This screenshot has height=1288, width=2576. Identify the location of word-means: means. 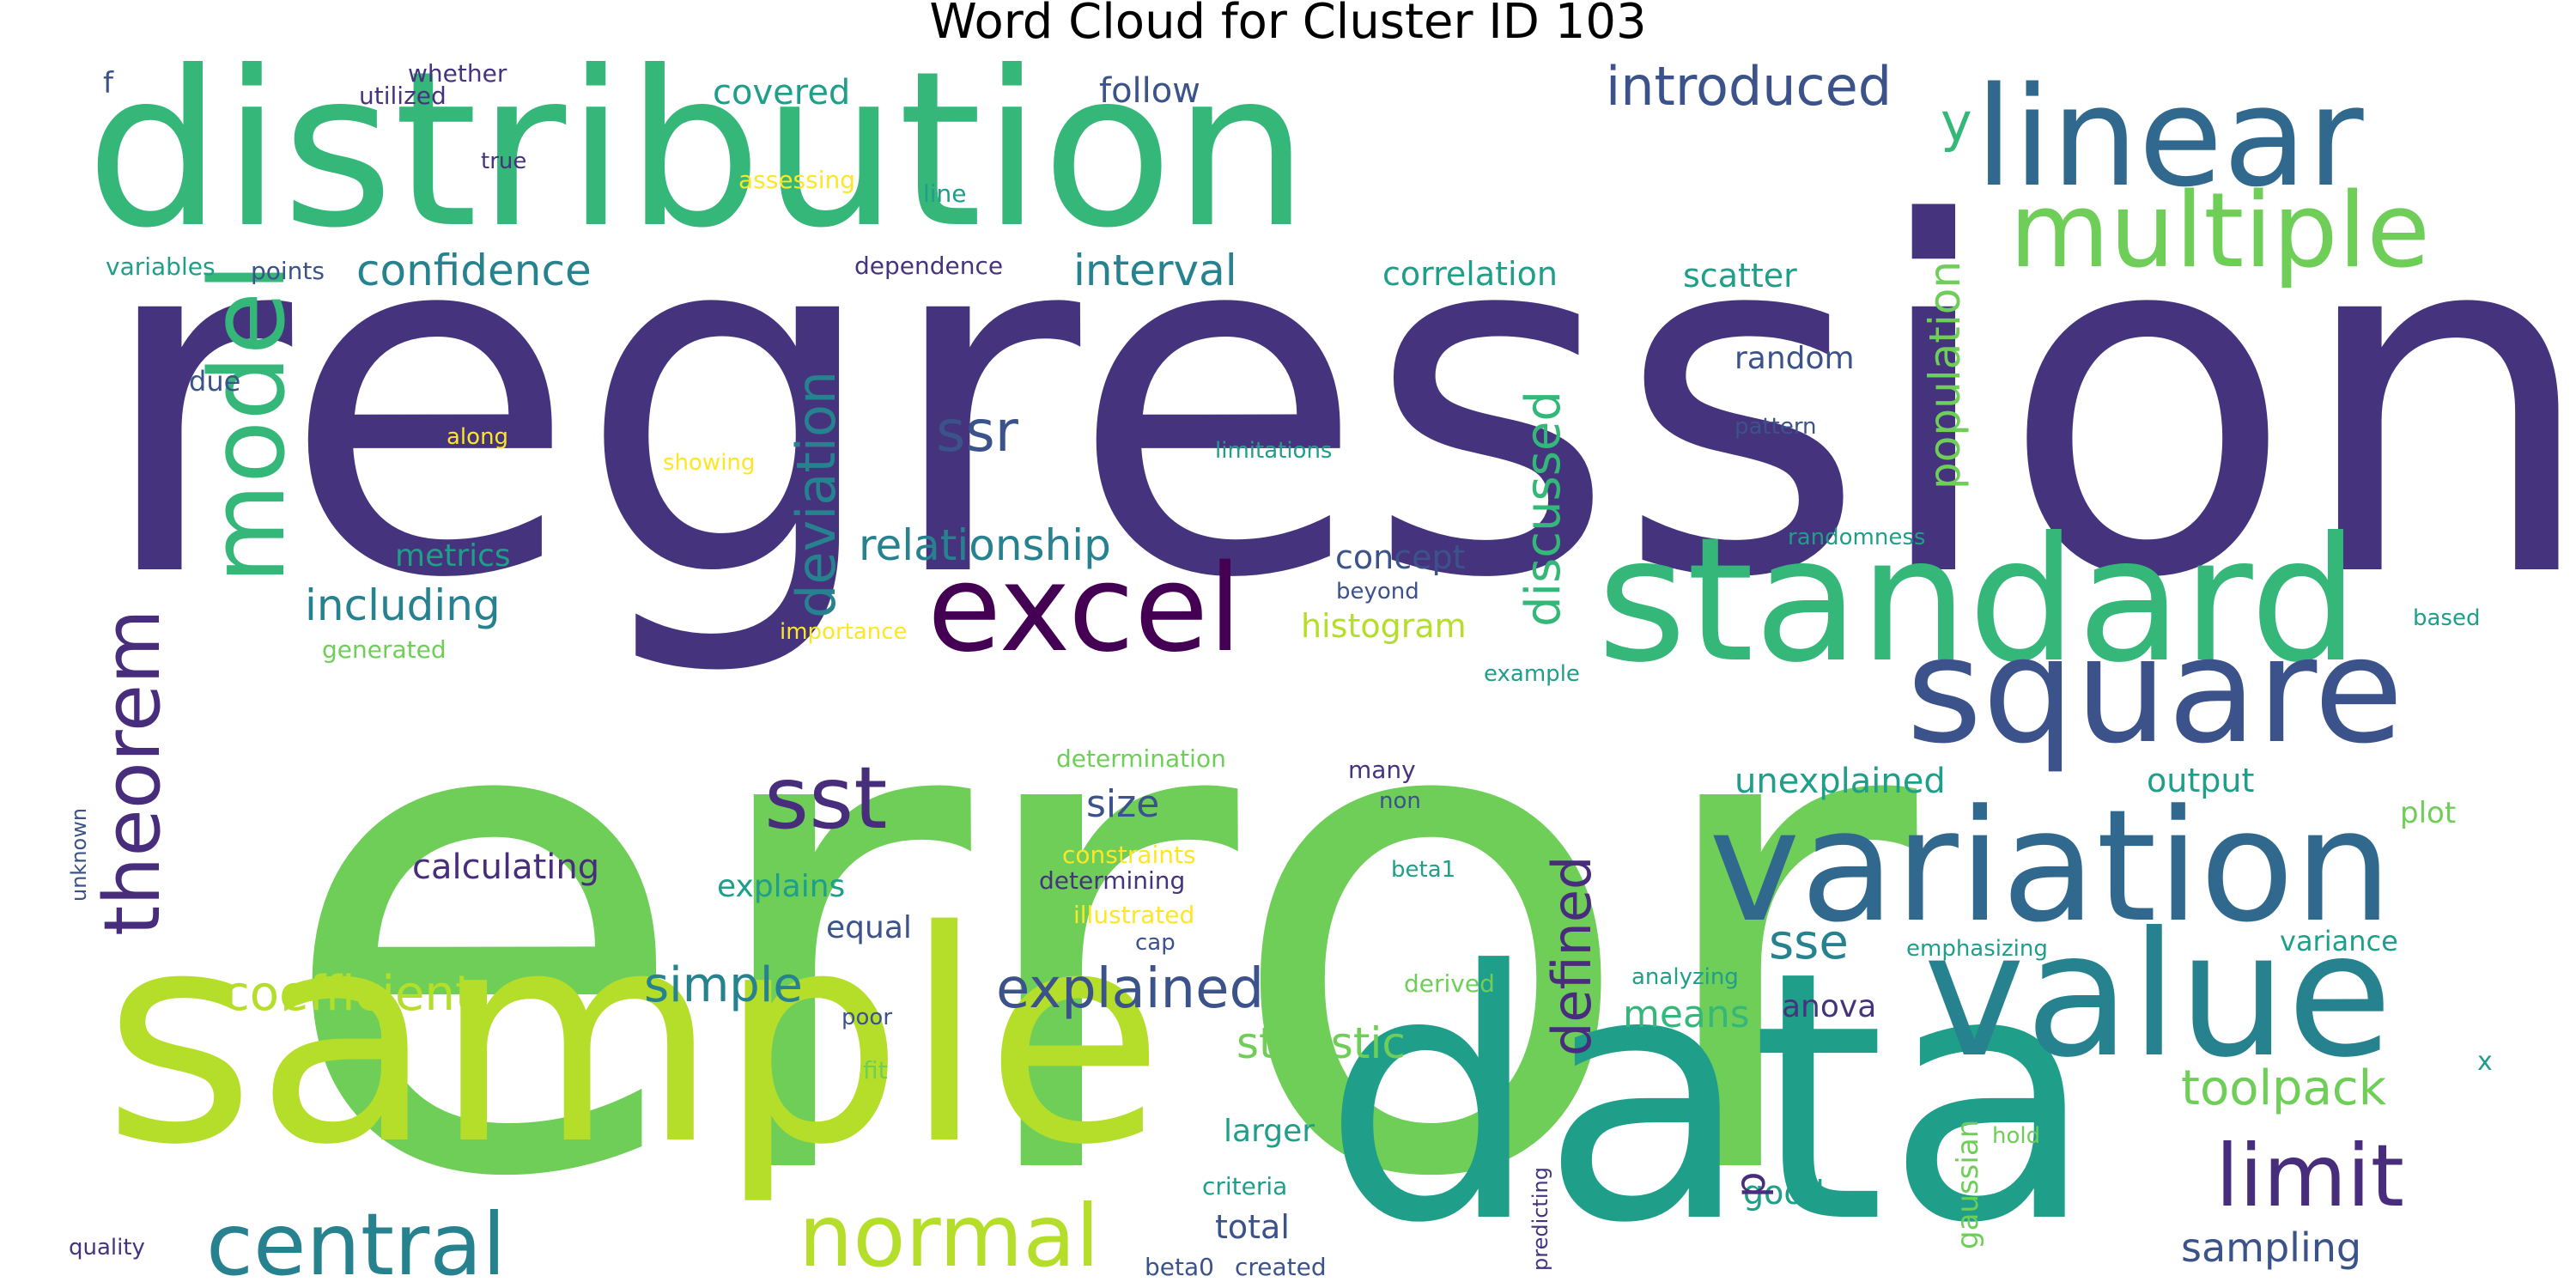
(1686, 1014).